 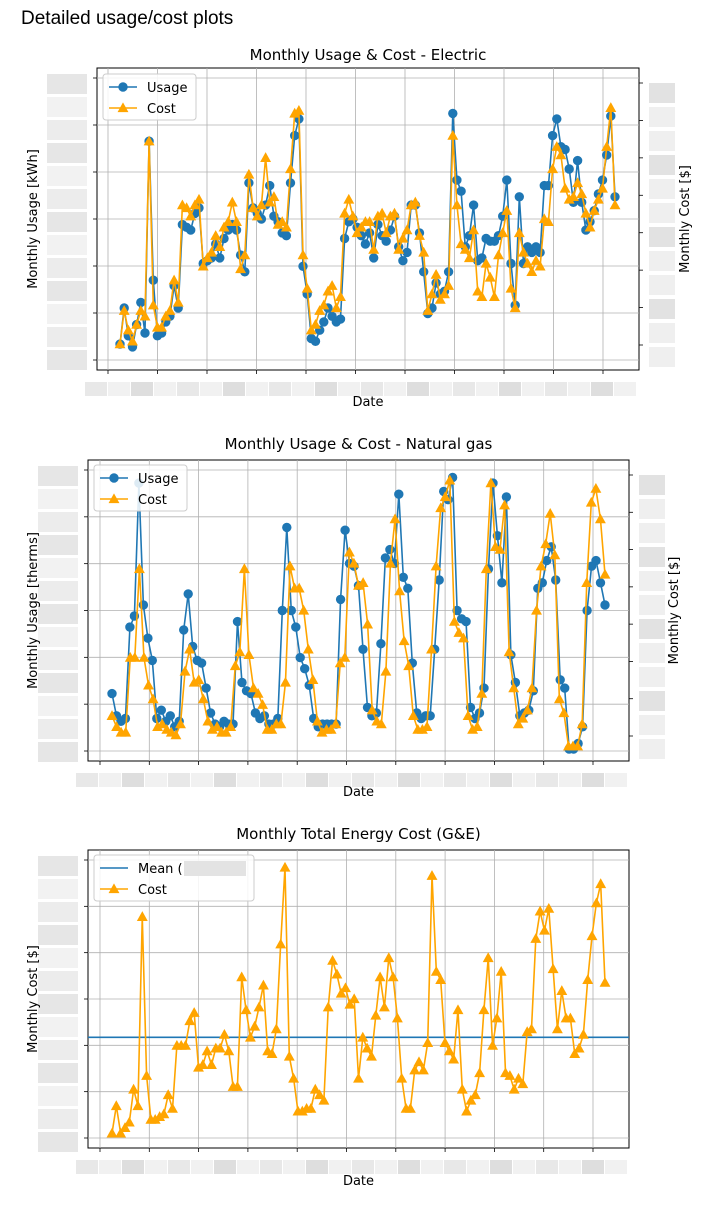 I want to click on x-axis-label: Date, so click(x=358, y=1181).